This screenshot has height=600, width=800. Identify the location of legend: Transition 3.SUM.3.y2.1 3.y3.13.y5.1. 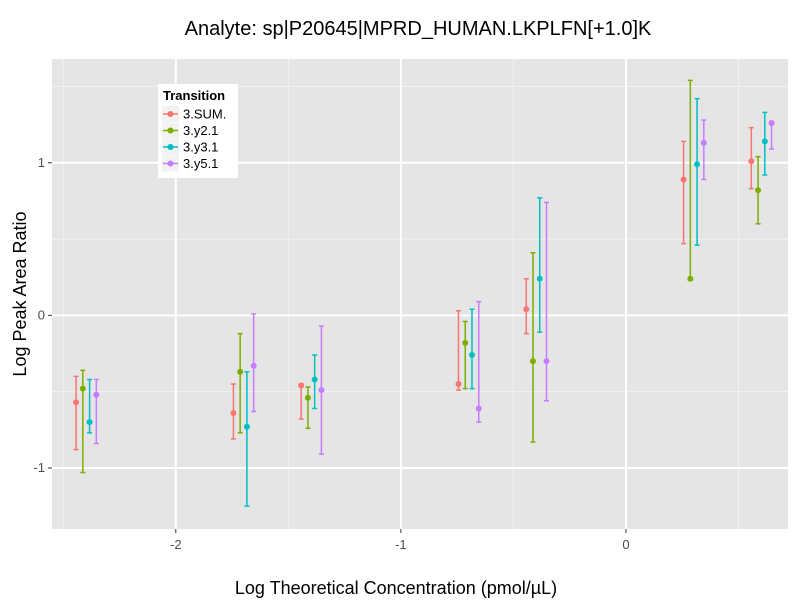
(198, 131).